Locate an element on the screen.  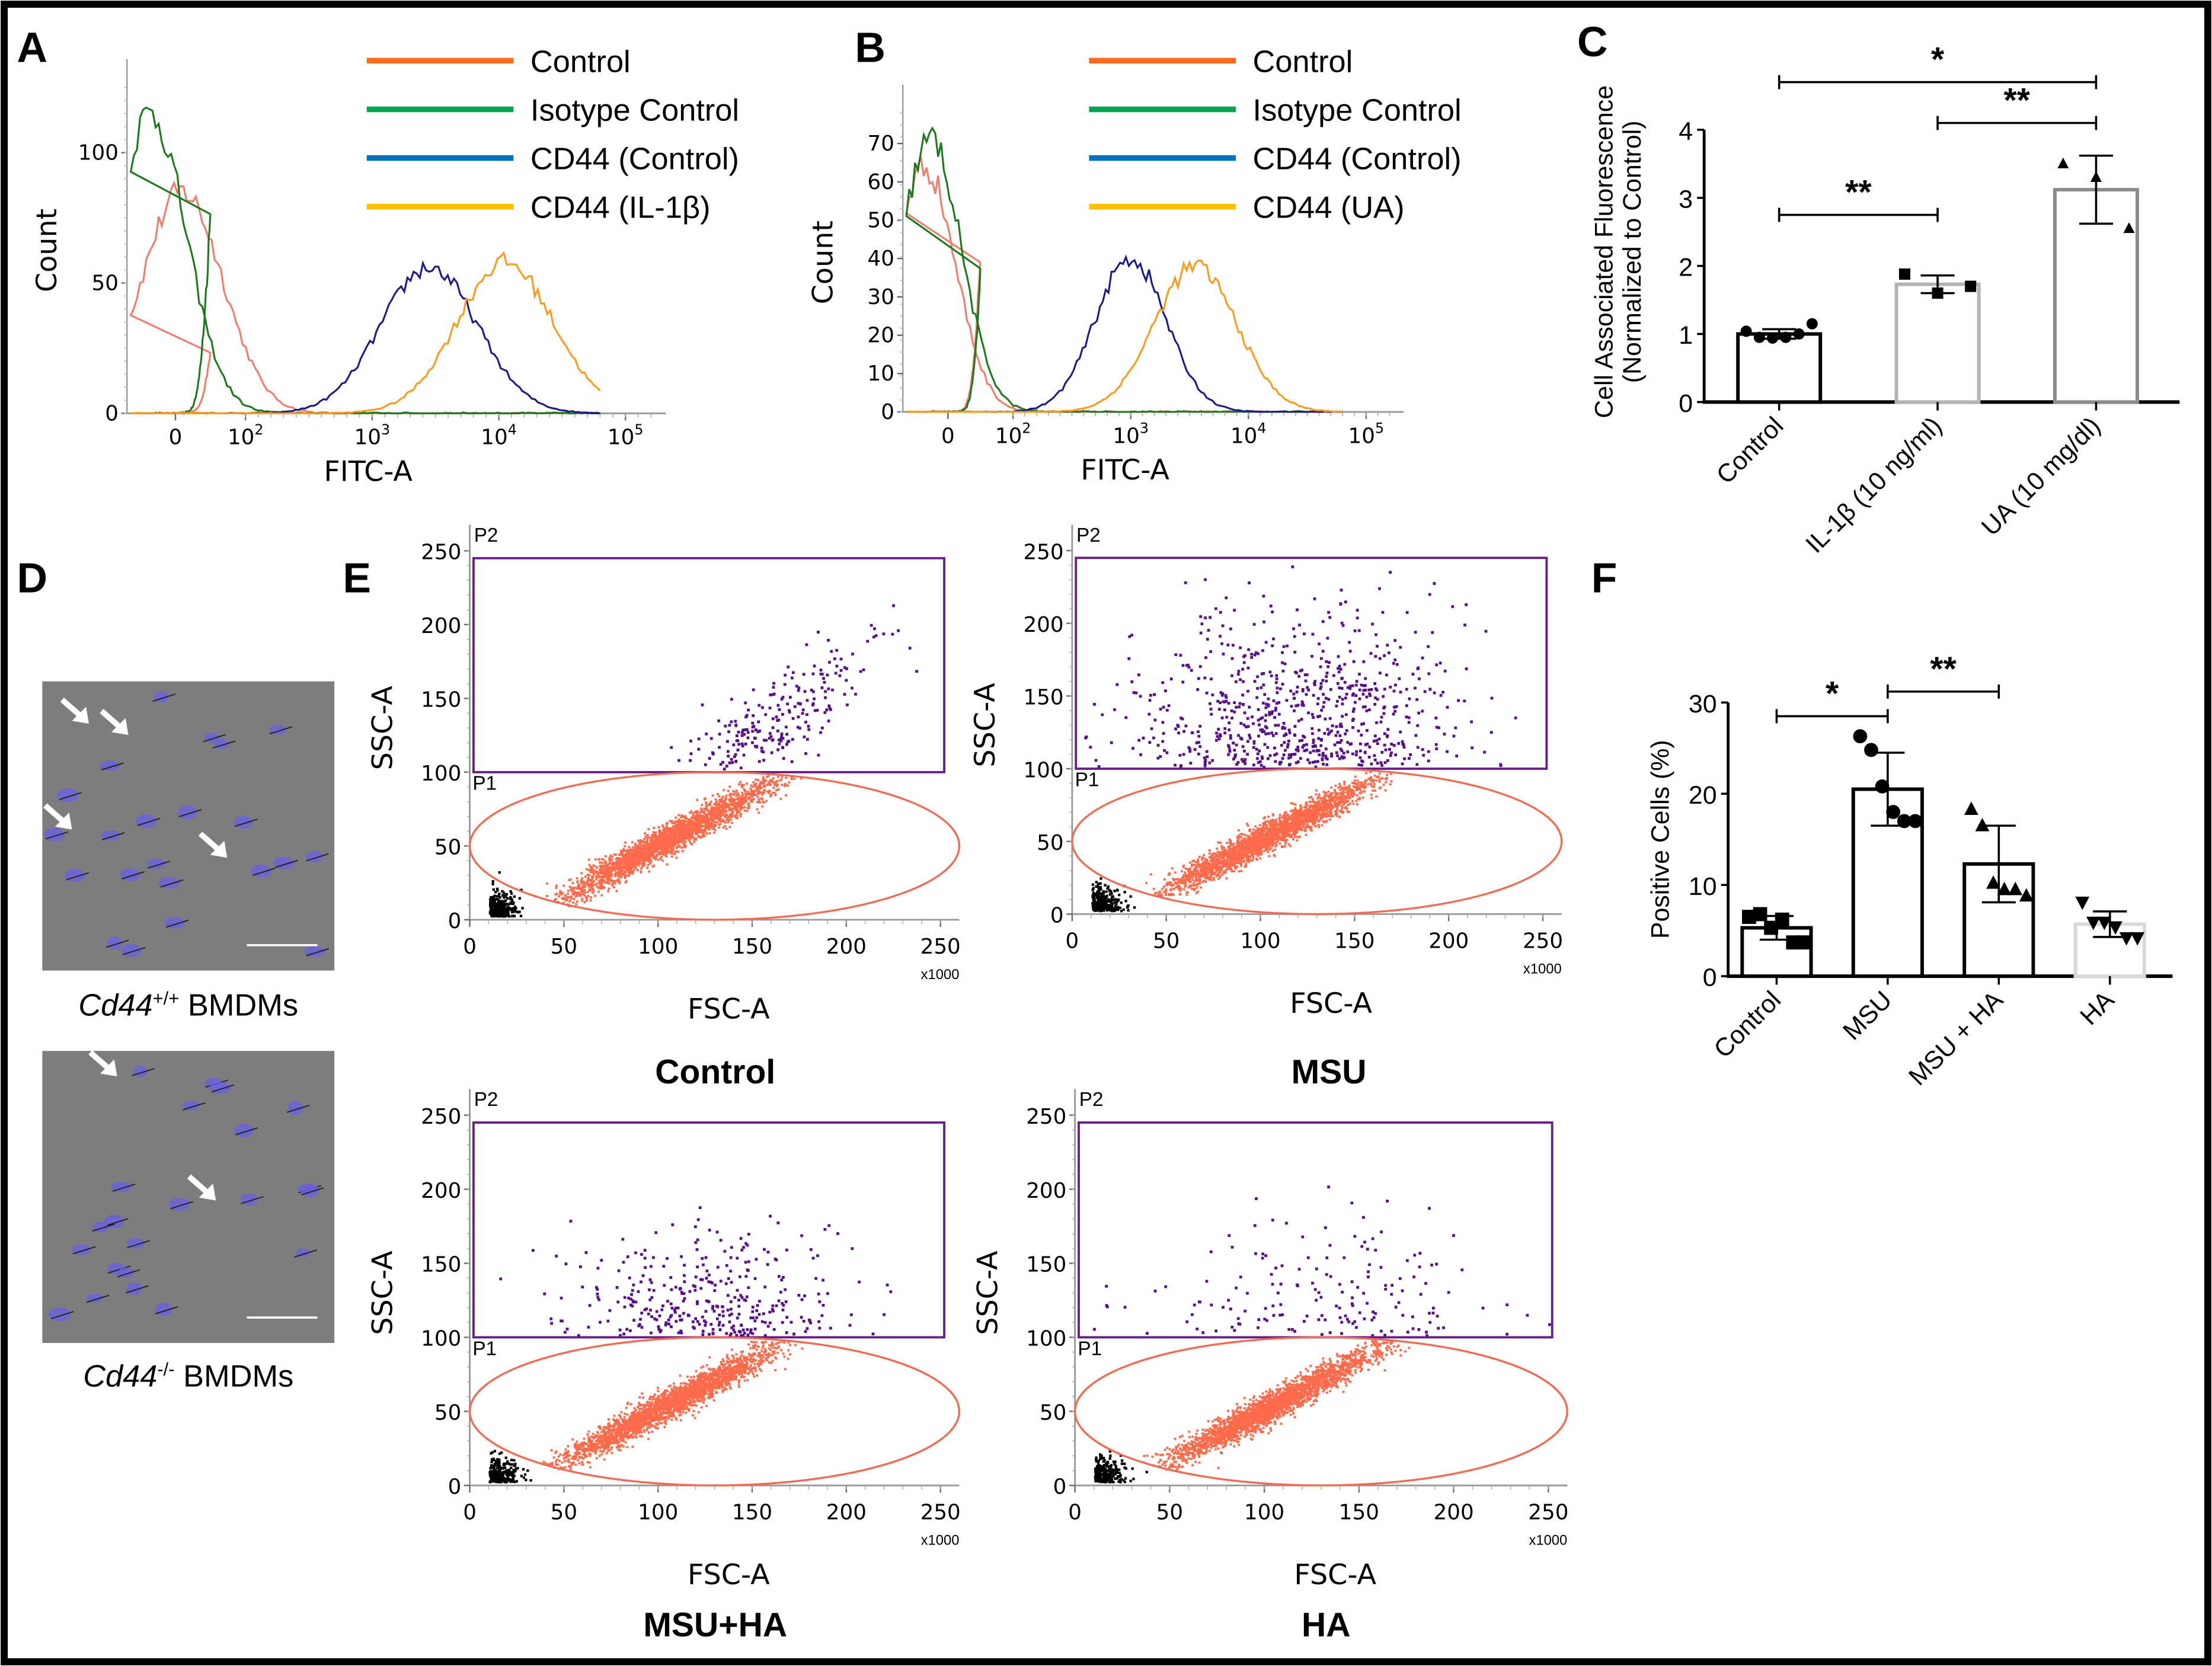
p1-points is located at coordinates (1269, 835).